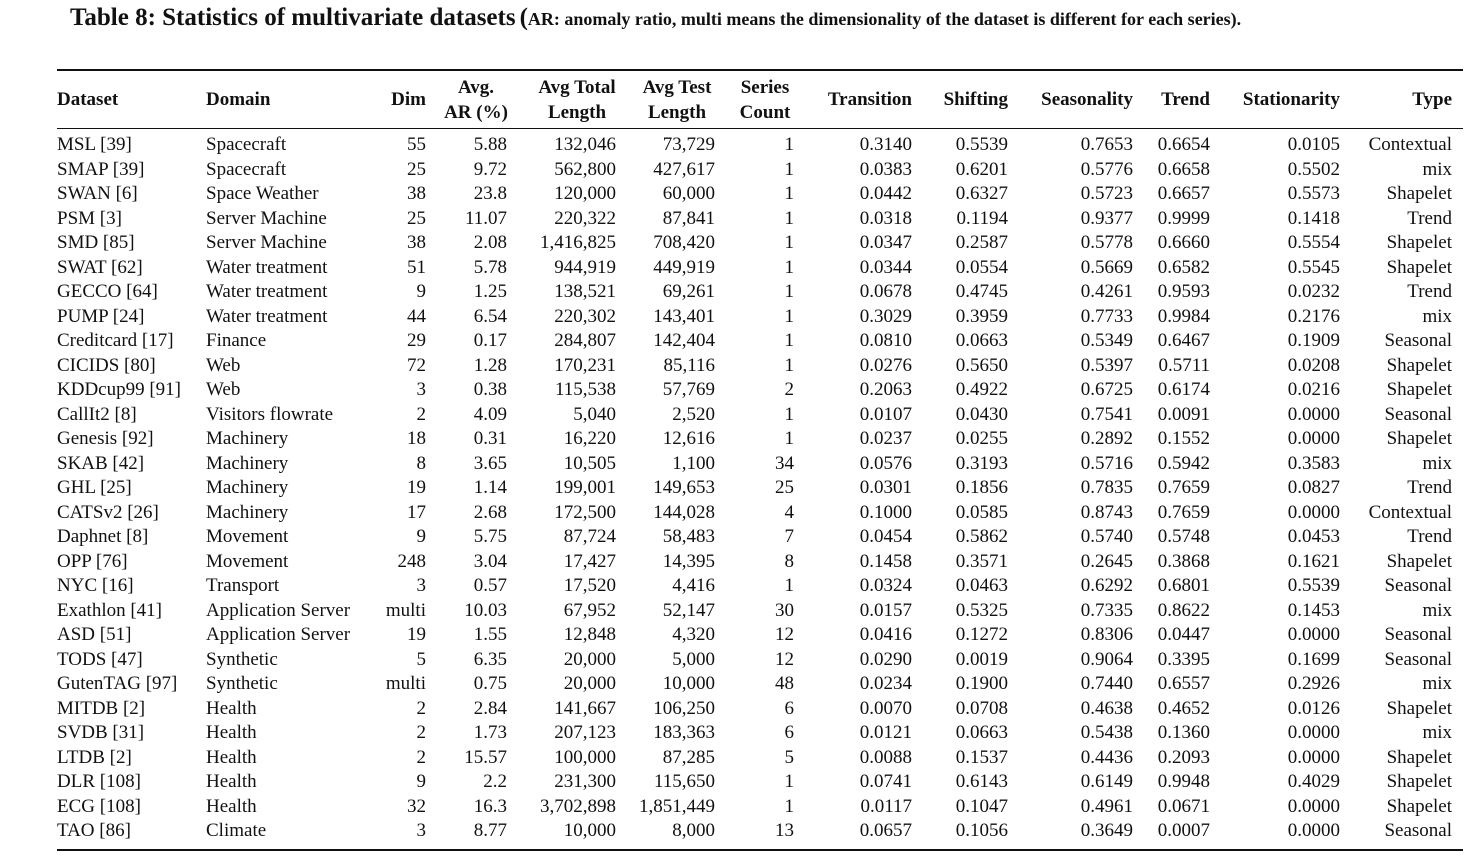 This screenshot has width=1478, height=858. What do you see at coordinates (886, 806) in the screenshot?
I see `cell-transition: 0.0117` at bounding box center [886, 806].